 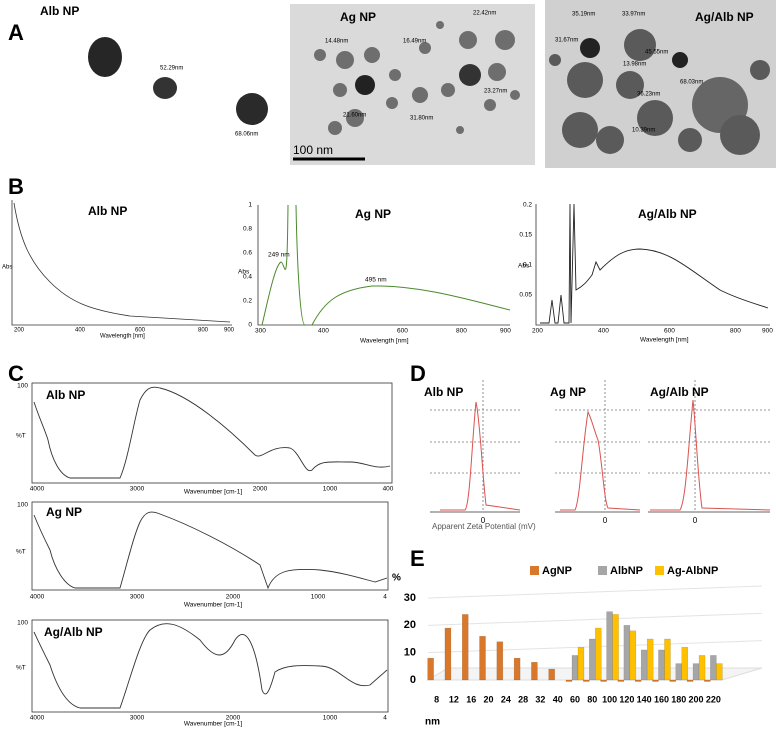 I want to click on x-tick-label: 80, so click(x=592, y=699).